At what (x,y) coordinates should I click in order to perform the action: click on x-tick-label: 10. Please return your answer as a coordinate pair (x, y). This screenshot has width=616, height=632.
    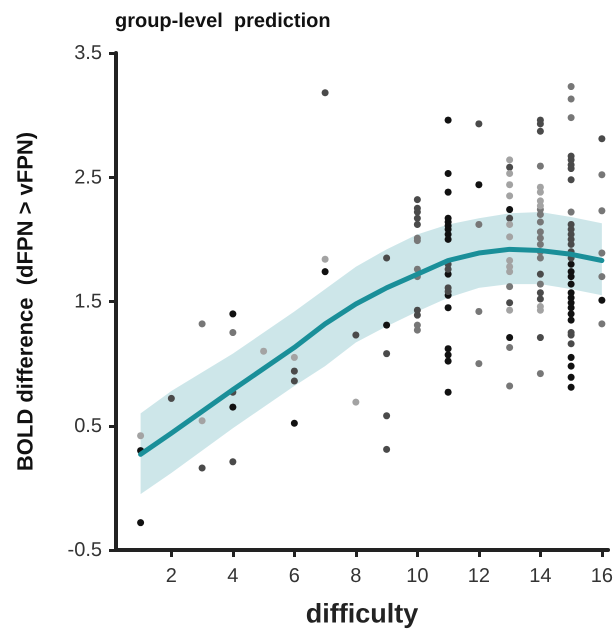
    Looking at the image, I should click on (417, 576).